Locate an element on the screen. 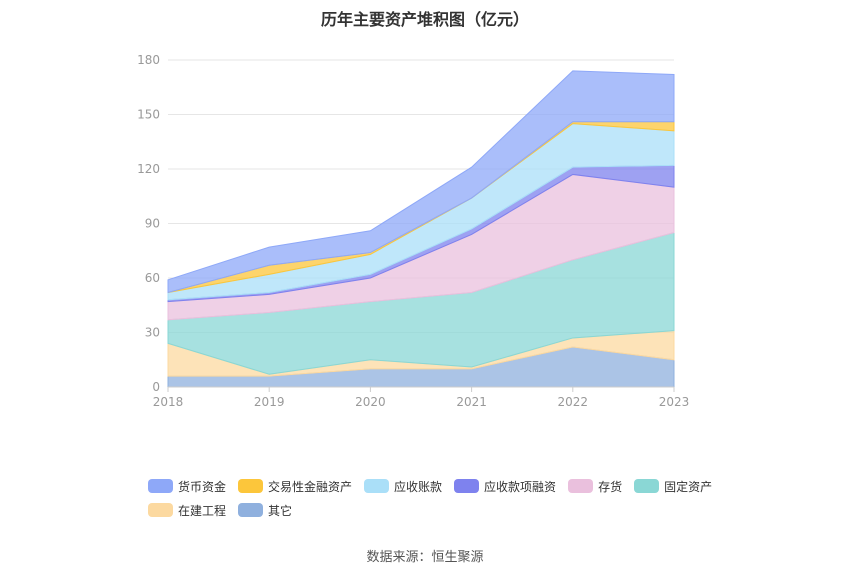  legend-row: 在建工程 其它 is located at coordinates (438, 510).